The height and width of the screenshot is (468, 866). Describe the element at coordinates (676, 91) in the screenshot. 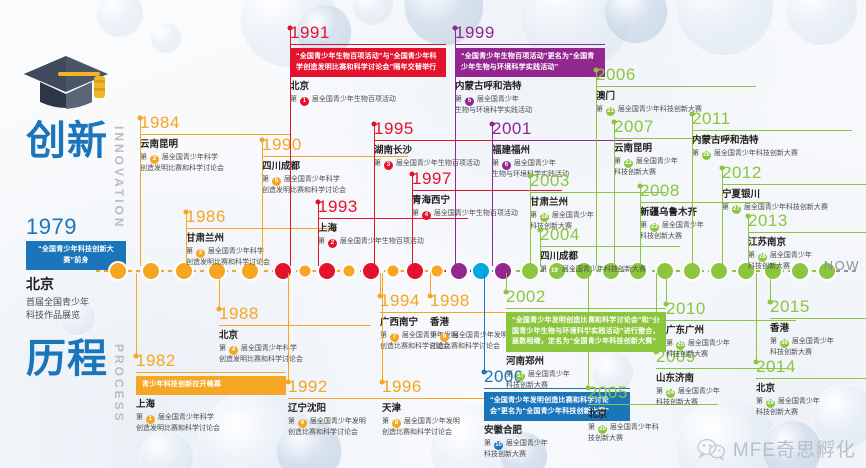

I see `timeline-entry-2006: 2006 澳门第 21 届全国青少年科技创新大赛` at that location.